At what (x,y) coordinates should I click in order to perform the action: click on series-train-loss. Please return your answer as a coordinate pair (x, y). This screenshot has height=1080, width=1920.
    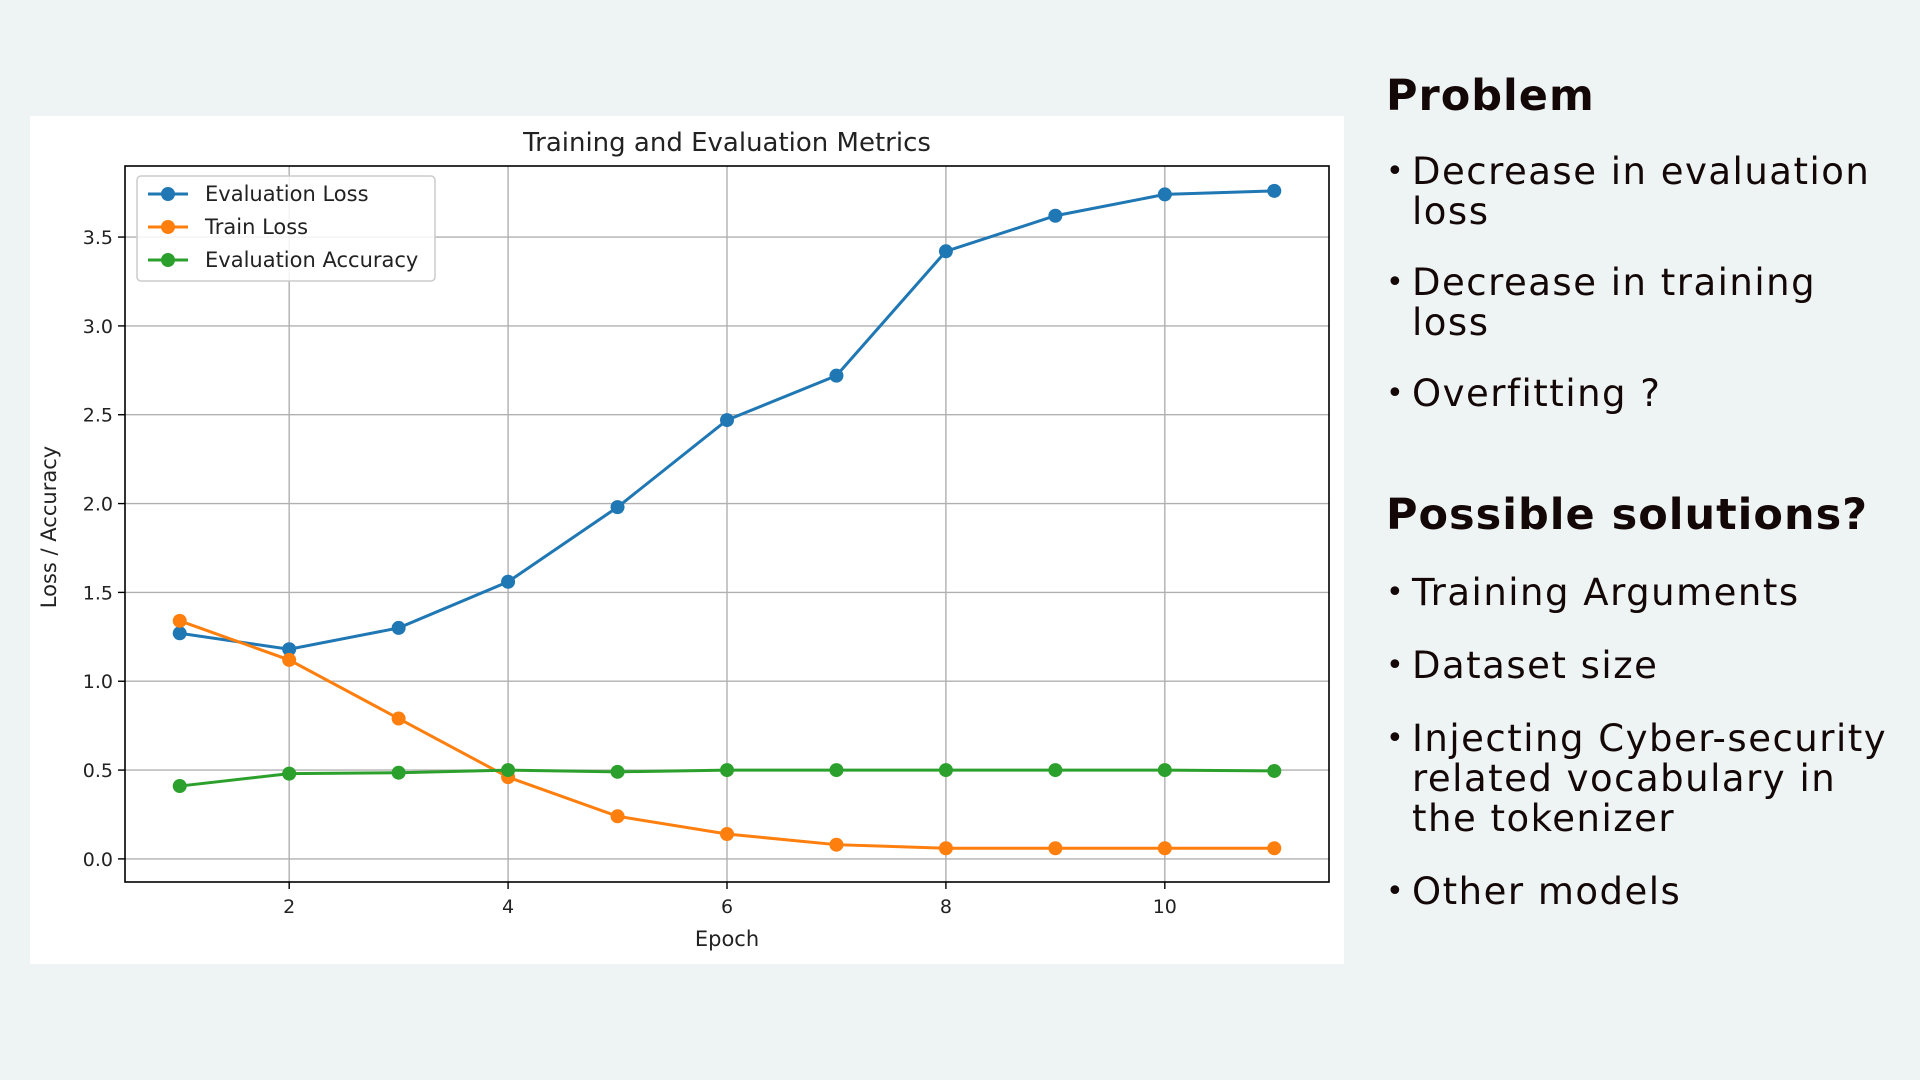
    Looking at the image, I should click on (727, 734).